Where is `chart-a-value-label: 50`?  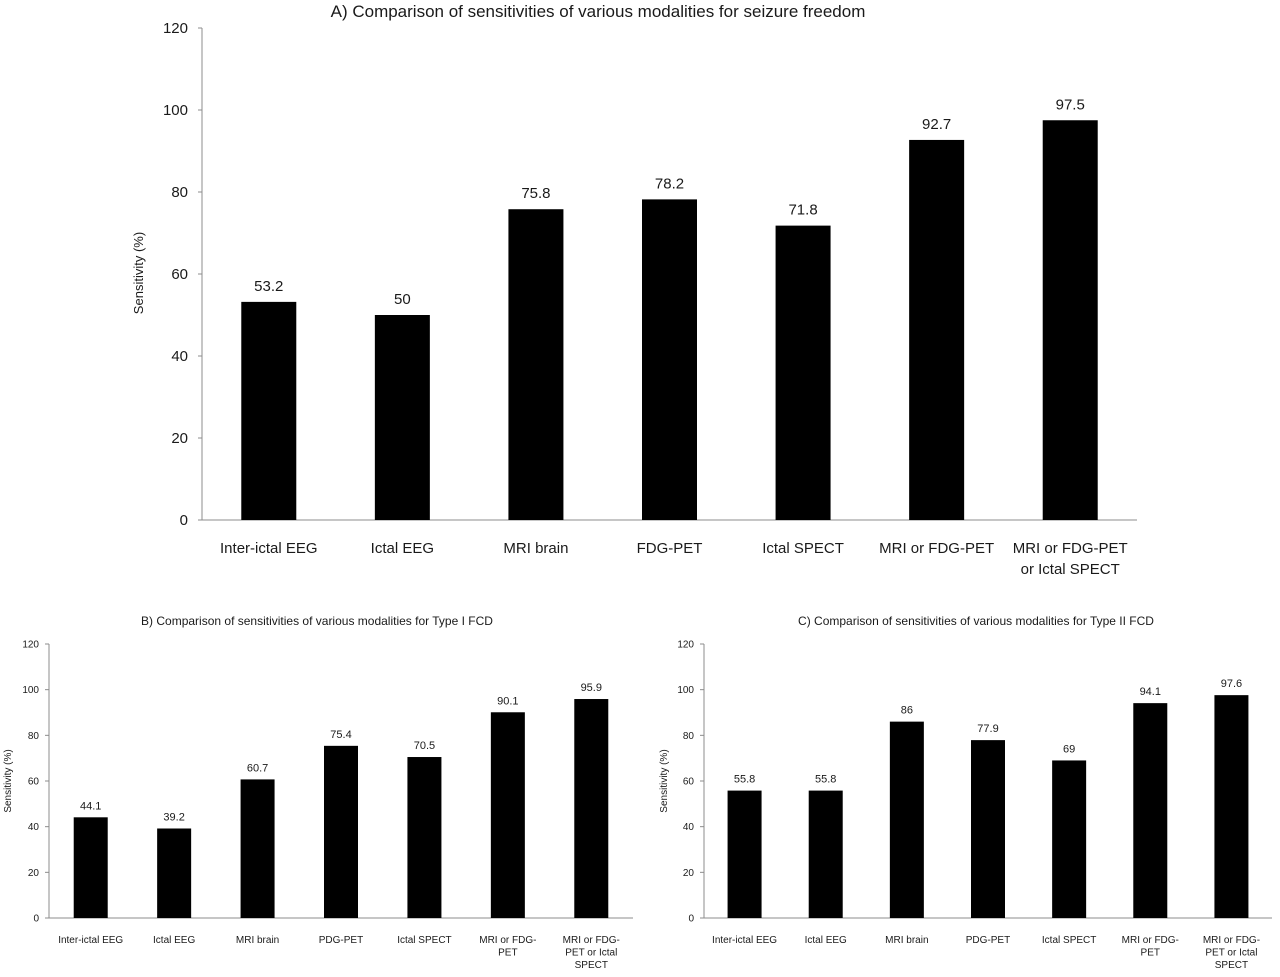 chart-a-value-label: 50 is located at coordinates (402, 299).